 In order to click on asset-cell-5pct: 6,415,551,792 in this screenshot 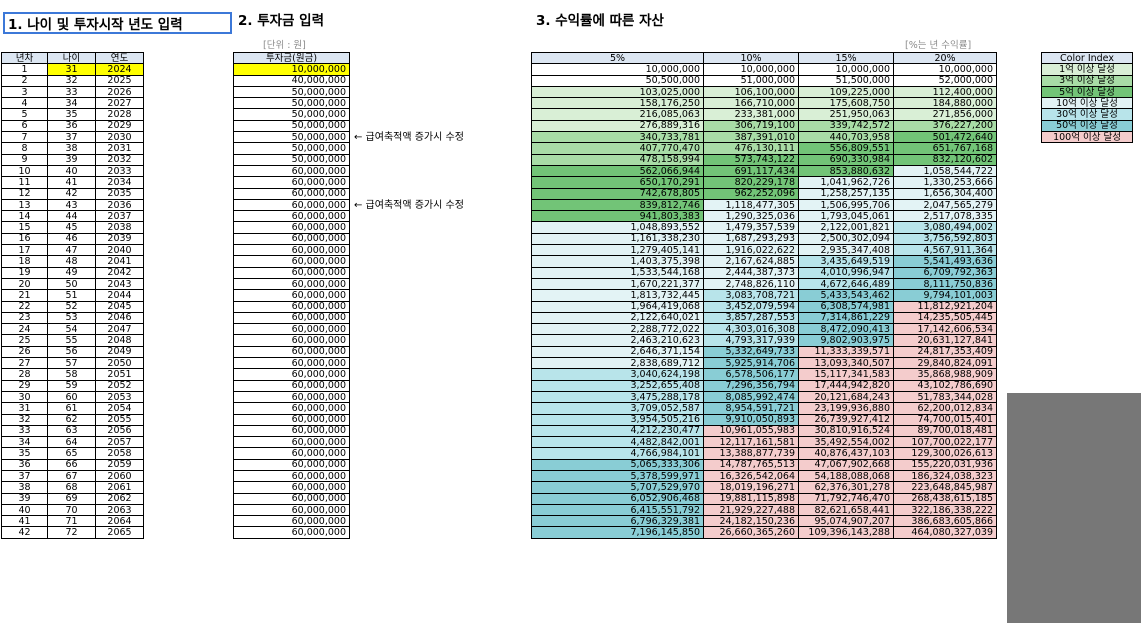, I will do `click(617, 510)`.